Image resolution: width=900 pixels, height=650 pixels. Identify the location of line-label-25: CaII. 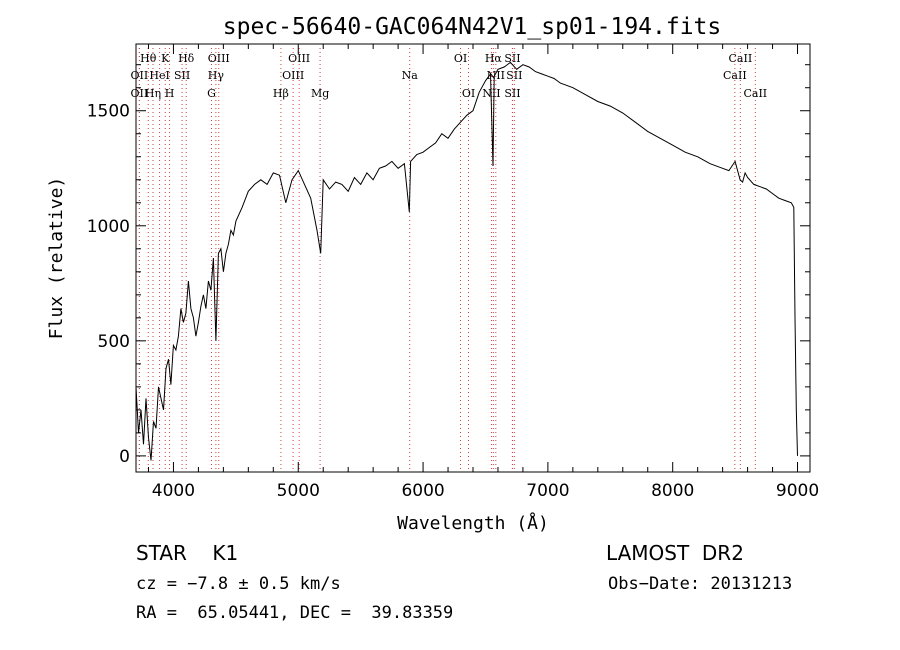
(741, 58).